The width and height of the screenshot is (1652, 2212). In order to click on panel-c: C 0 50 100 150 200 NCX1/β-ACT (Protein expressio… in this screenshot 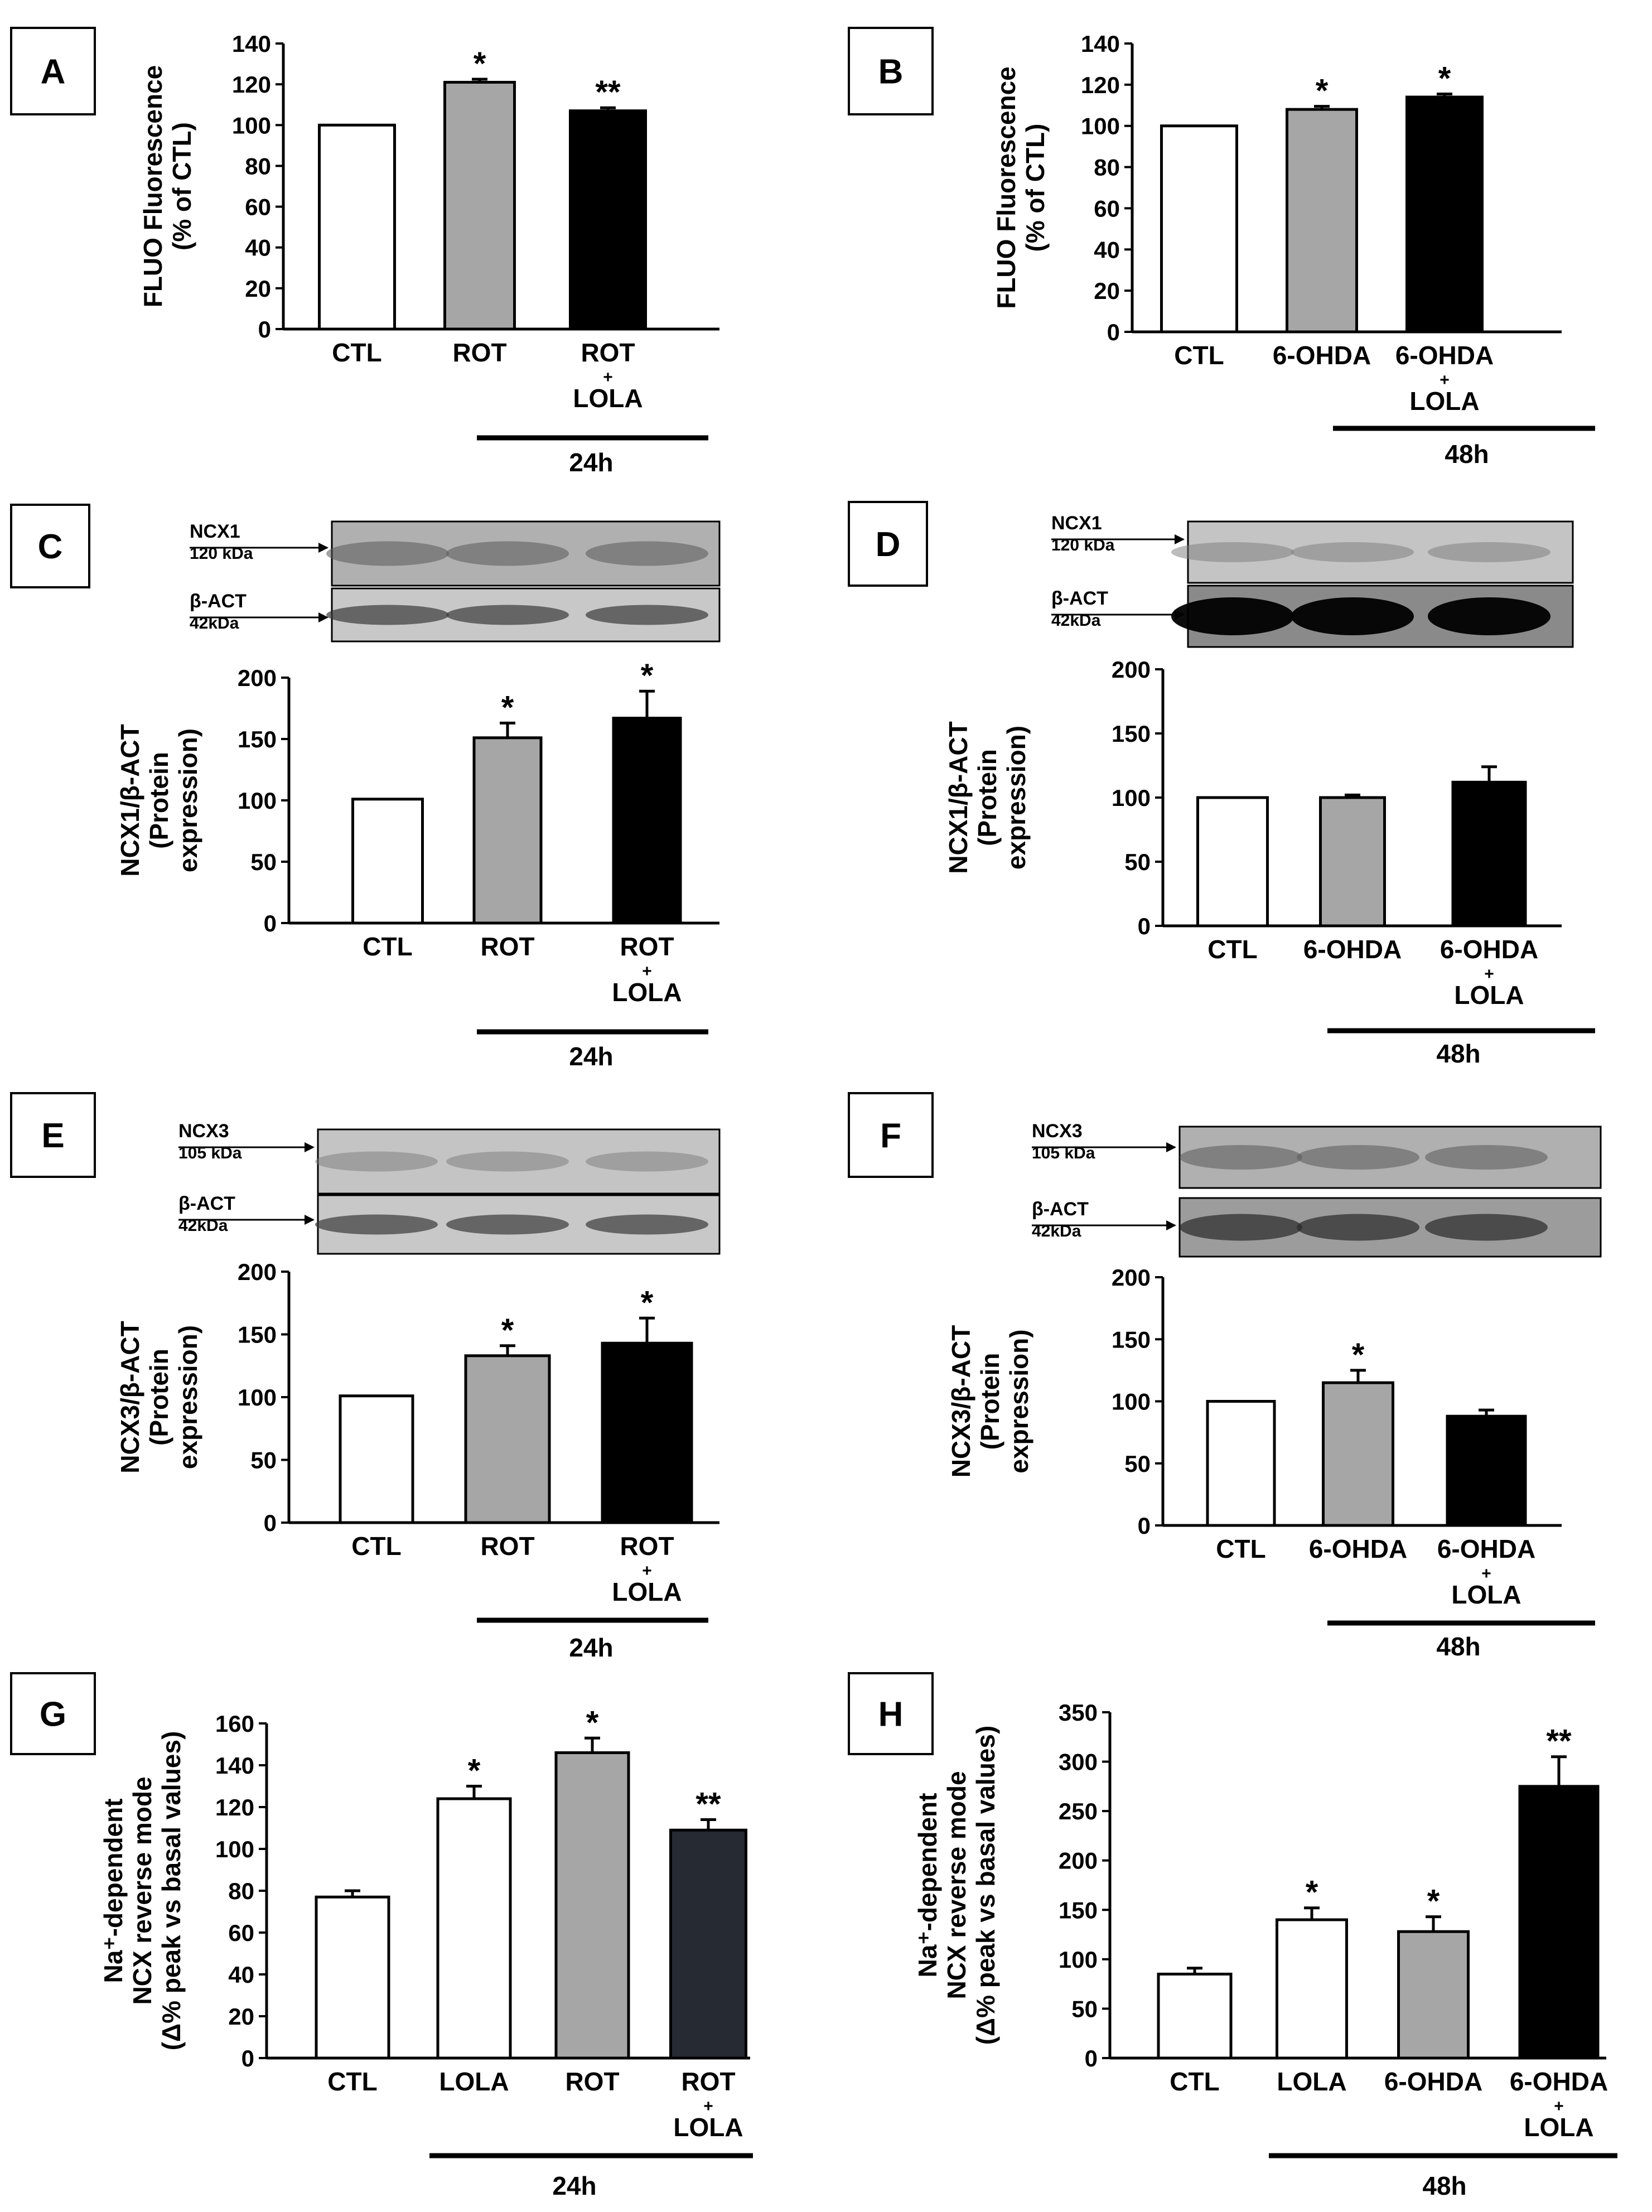, I will do `click(365, 788)`.